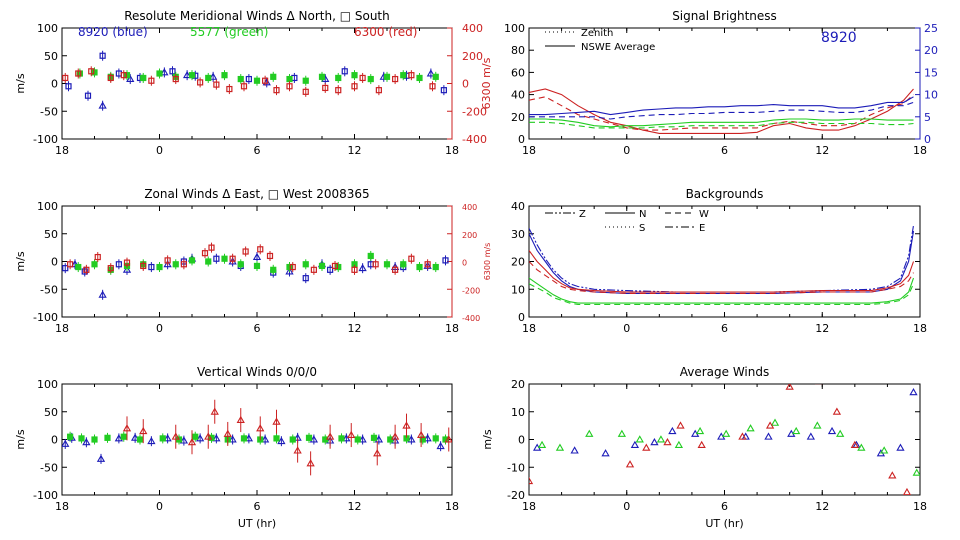 This screenshot has height=540, width=960. Describe the element at coordinates (471, 318) in the screenshot. I see `right-y-tick-label: -400` at that location.